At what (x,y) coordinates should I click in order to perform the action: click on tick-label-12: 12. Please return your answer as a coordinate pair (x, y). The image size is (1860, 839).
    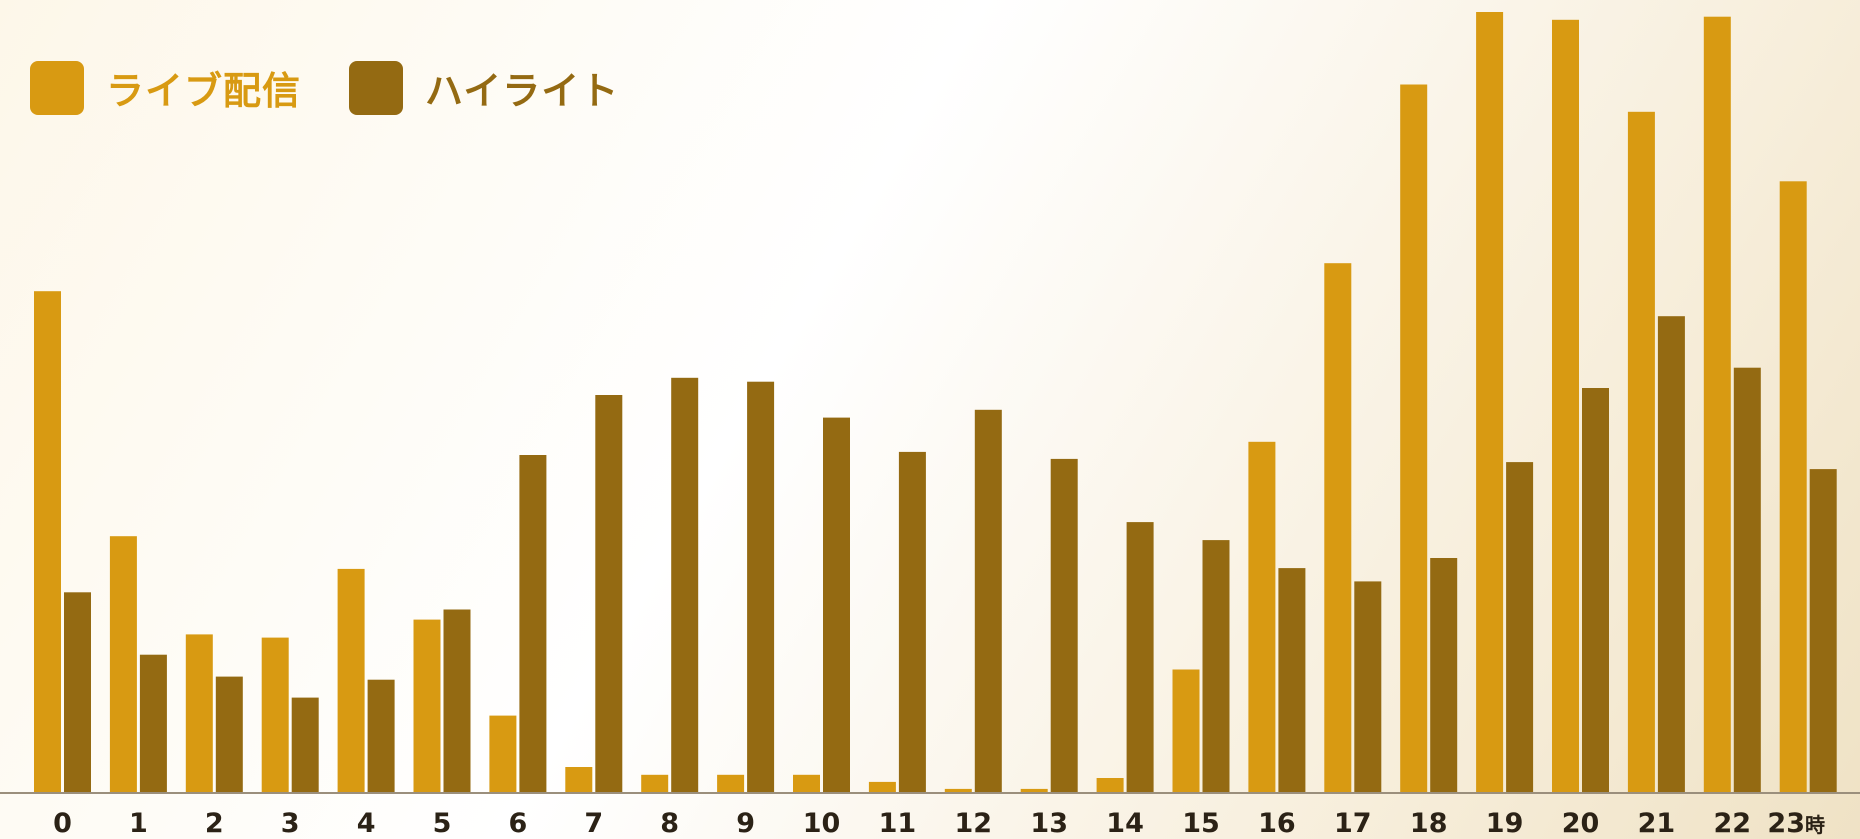
    Looking at the image, I should click on (974, 823).